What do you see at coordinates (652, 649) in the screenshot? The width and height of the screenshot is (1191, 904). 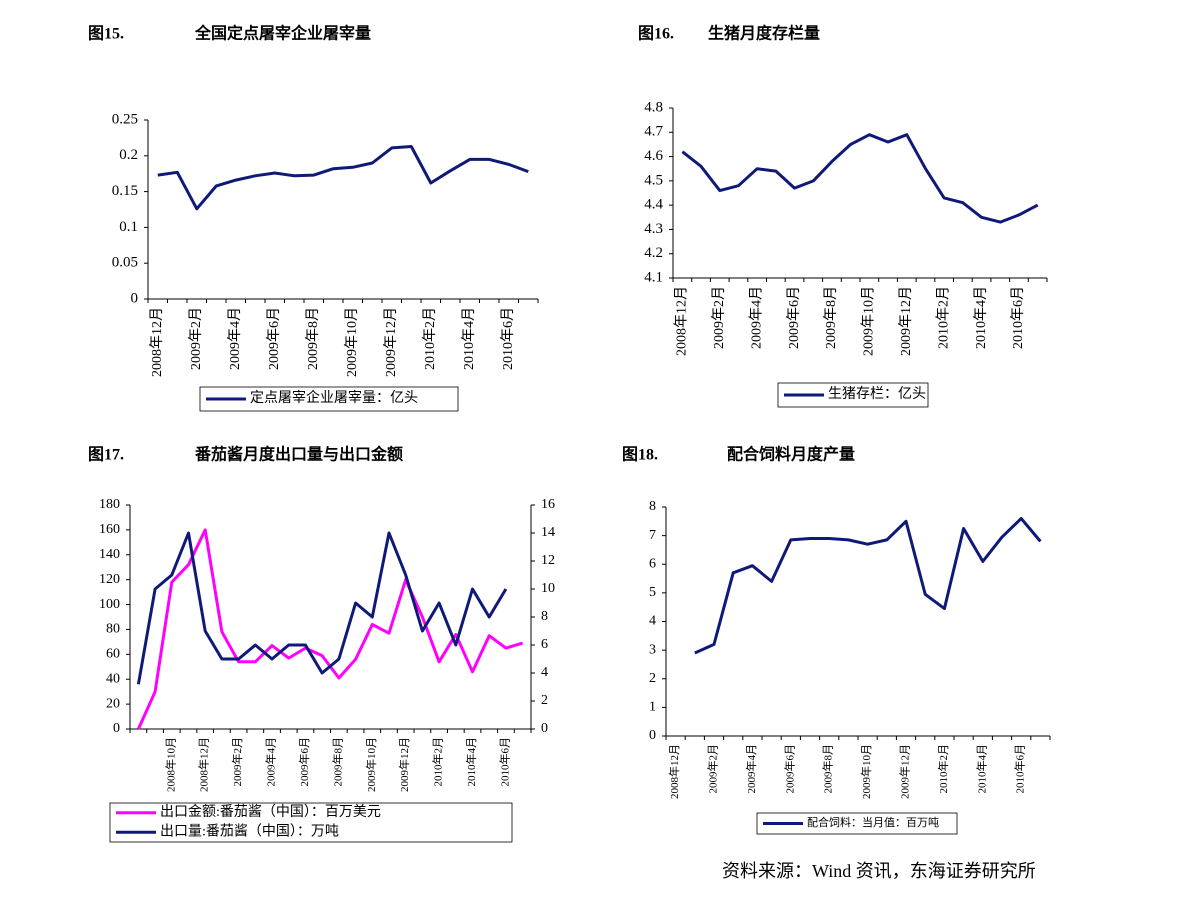 I see `y-tick-label: 3` at bounding box center [652, 649].